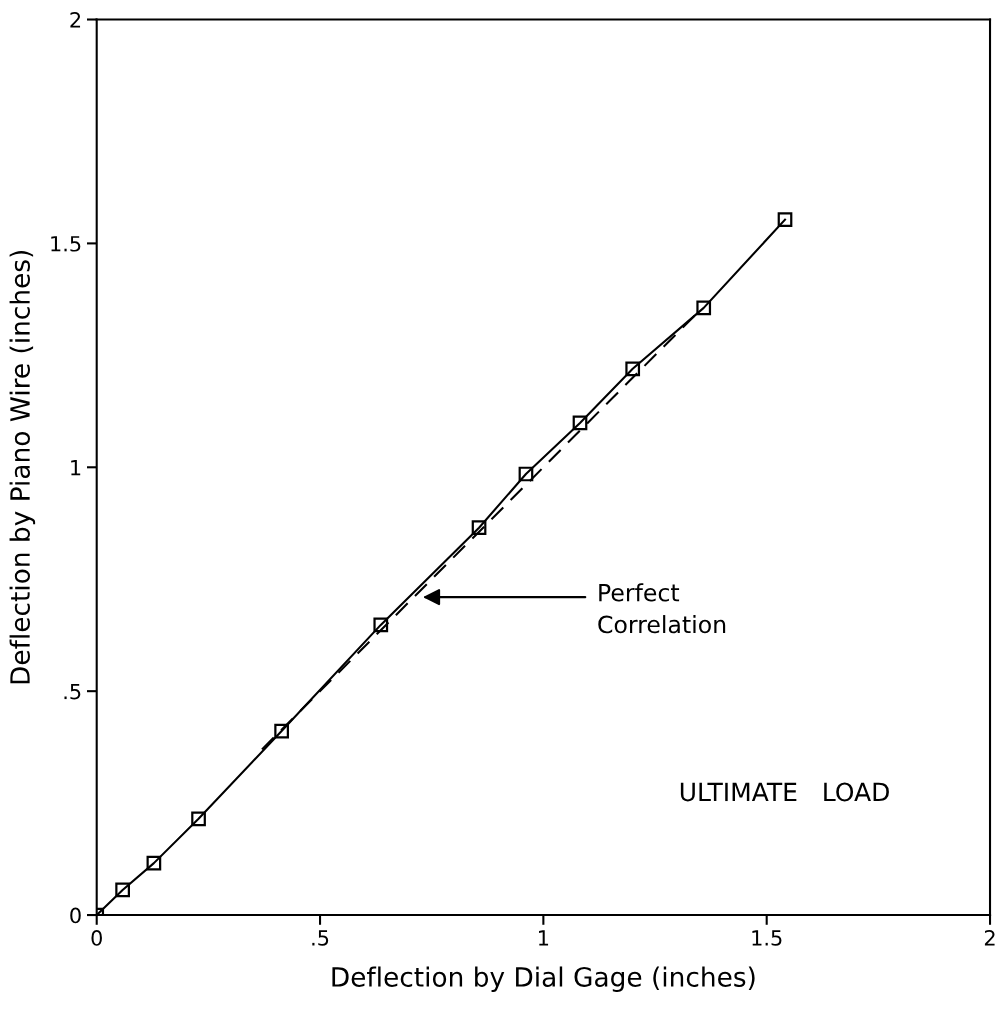 The image size is (997, 1027). I want to click on annotation: Perfect Correlation, so click(662, 608).